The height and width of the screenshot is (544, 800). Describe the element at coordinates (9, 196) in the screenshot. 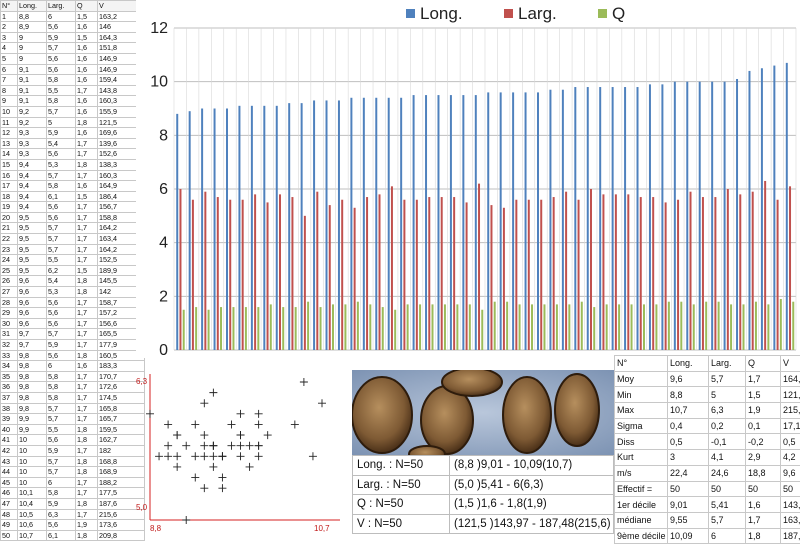

I see `table-cell: 18` at that location.